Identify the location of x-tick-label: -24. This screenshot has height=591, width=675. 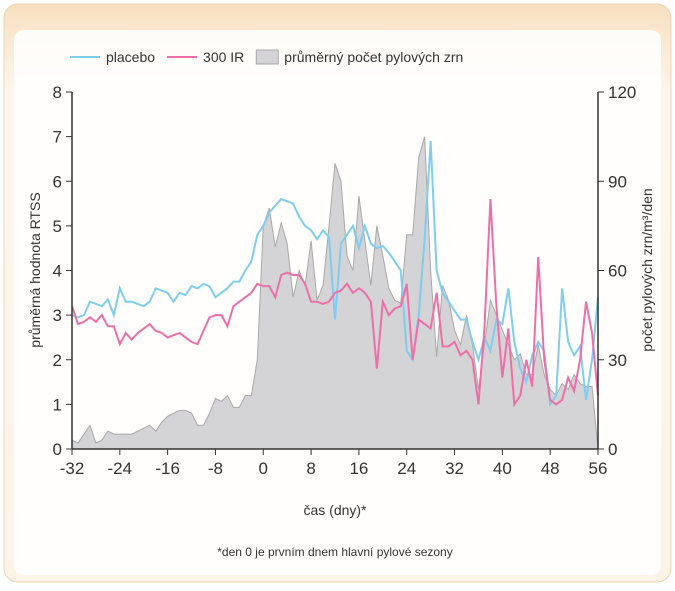
(120, 468).